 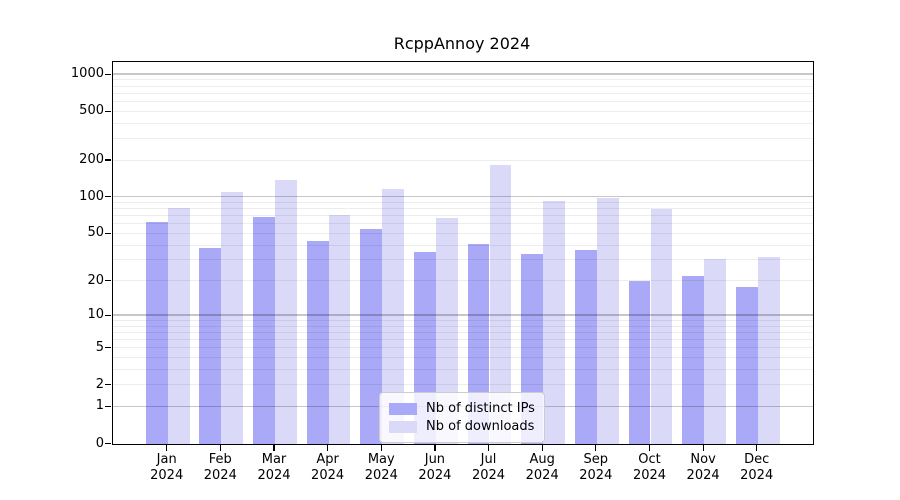 What do you see at coordinates (95, 233) in the screenshot?
I see `y-axis-tick-label: 50` at bounding box center [95, 233].